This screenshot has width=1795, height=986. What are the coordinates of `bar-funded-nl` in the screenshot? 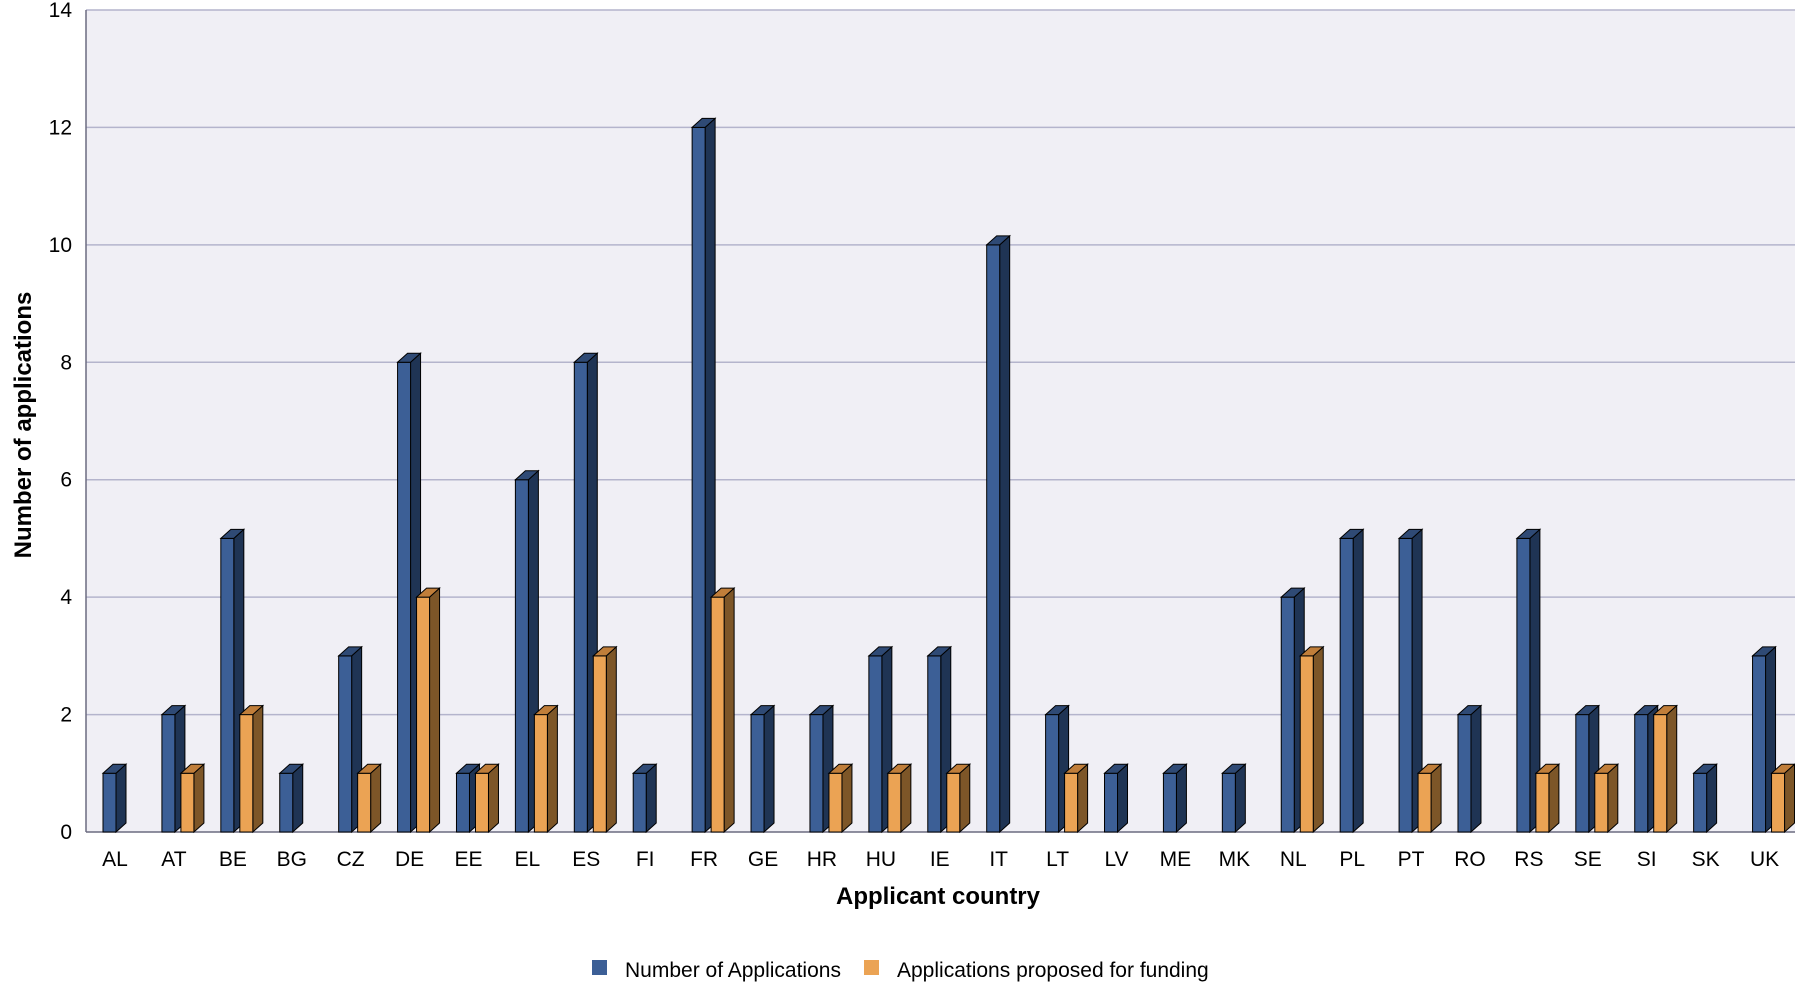 It's located at (1311, 739).